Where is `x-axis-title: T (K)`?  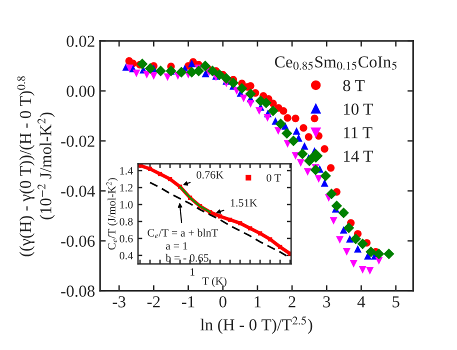 x-axis-title: T (K) is located at coordinates (214, 282).